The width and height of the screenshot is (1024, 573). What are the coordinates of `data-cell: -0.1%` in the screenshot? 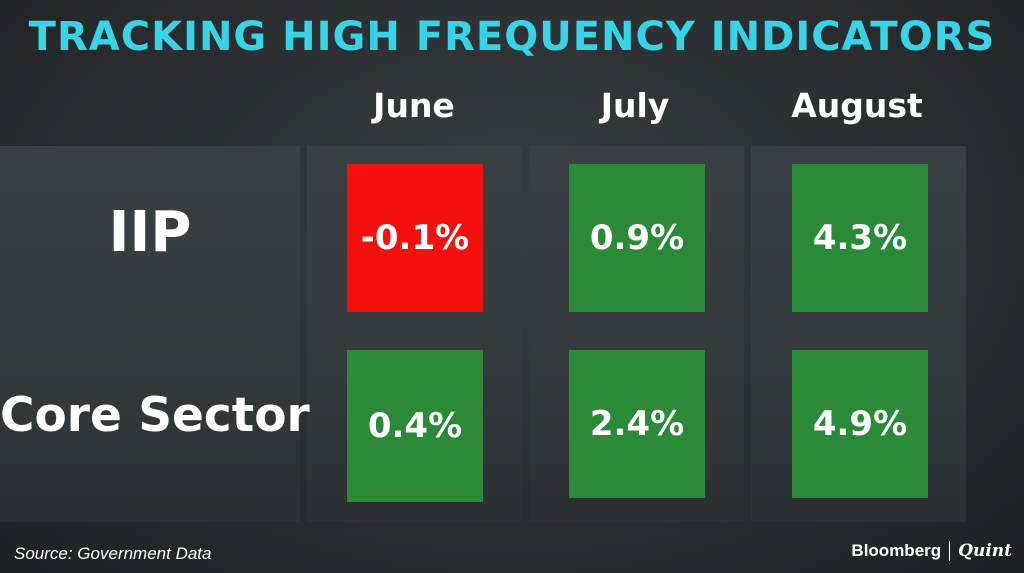 It's located at (415, 238).